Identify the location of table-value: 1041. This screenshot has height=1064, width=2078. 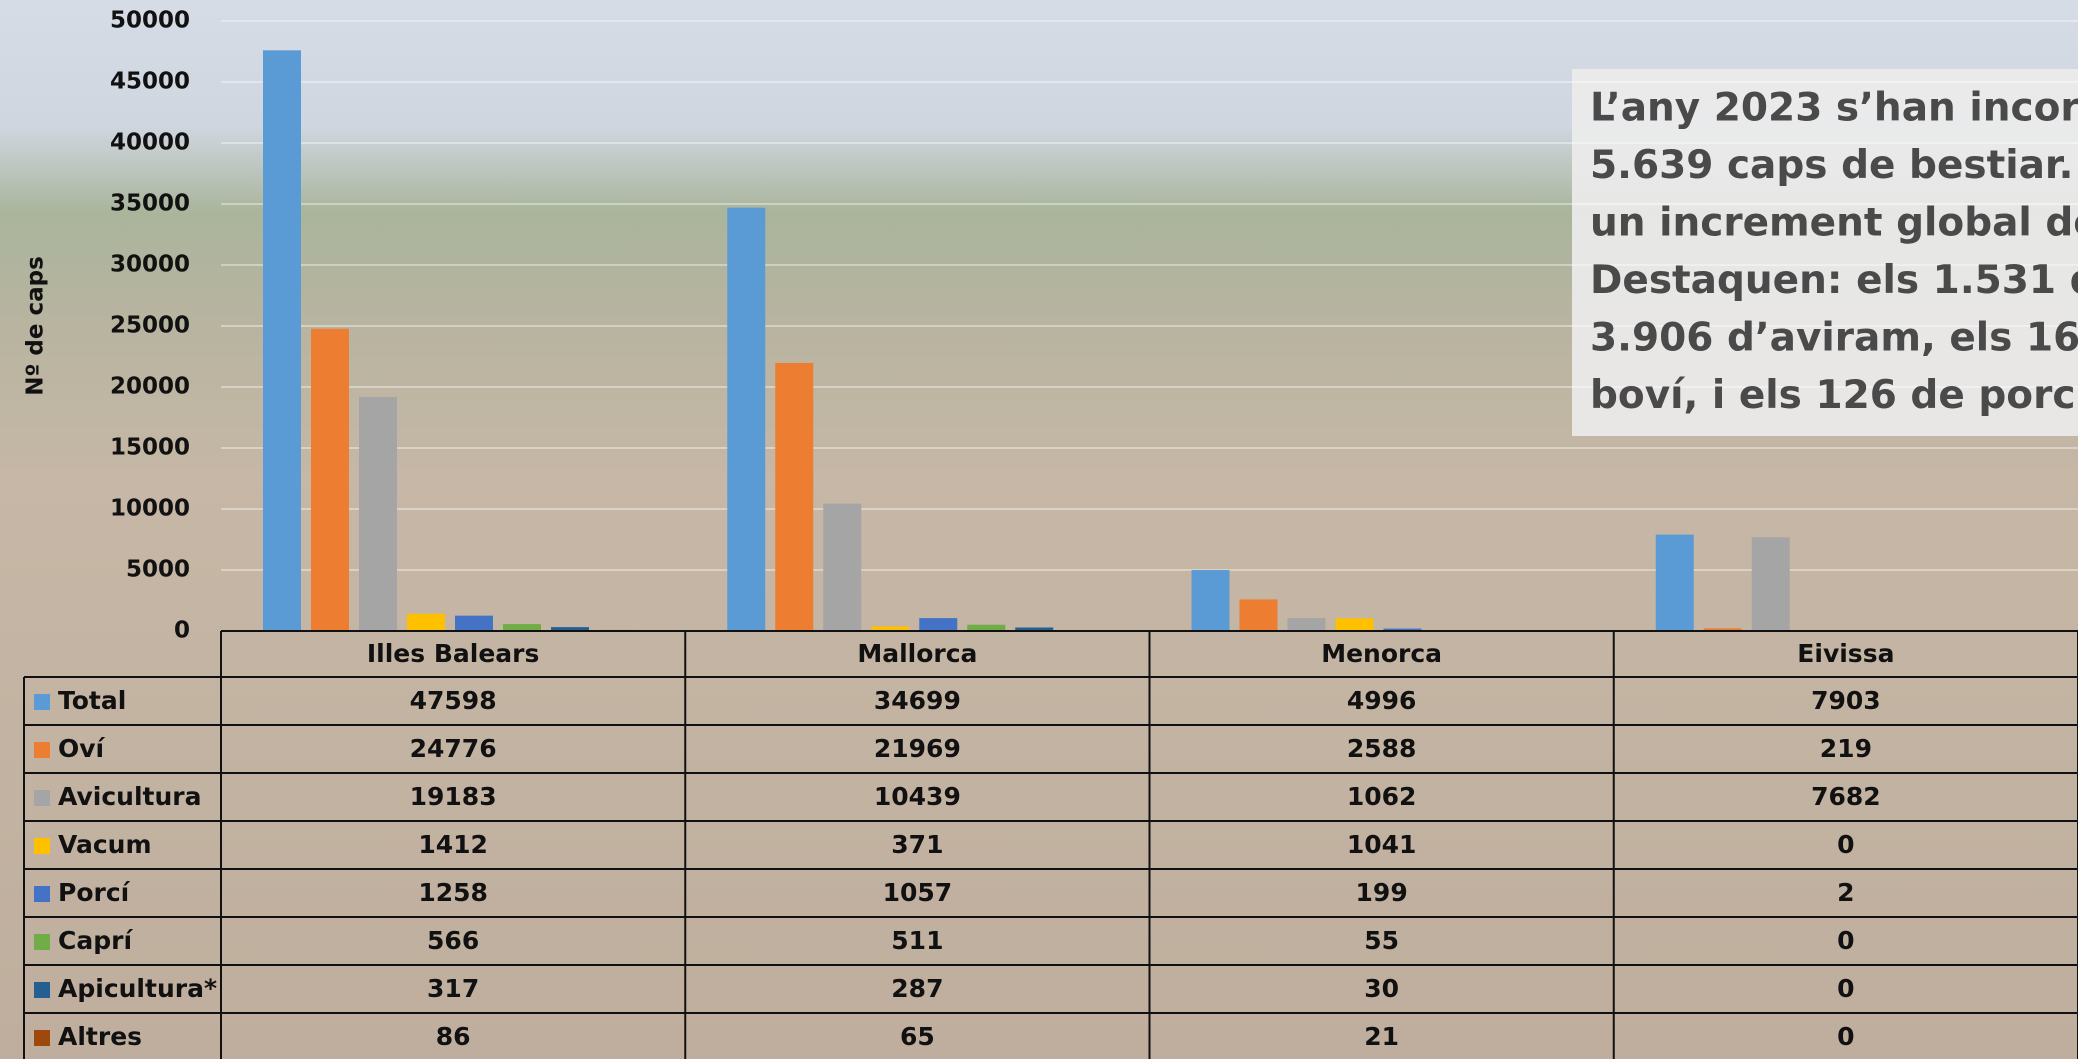
(1382, 844).